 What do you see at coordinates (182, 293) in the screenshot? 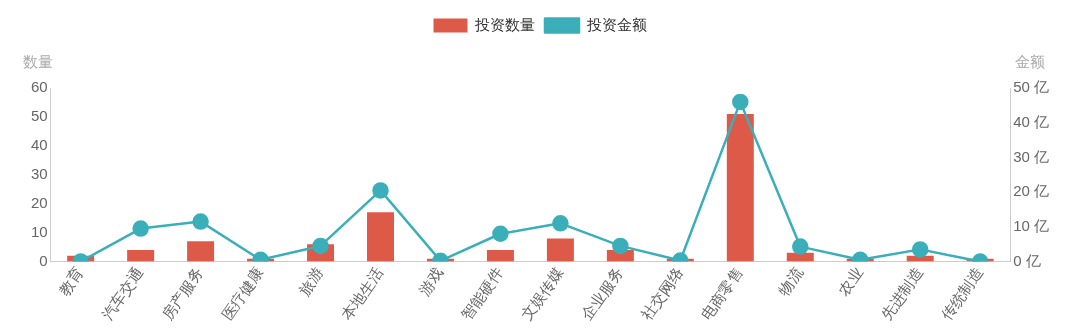
I see `x-tick-label: 房产服务` at bounding box center [182, 293].